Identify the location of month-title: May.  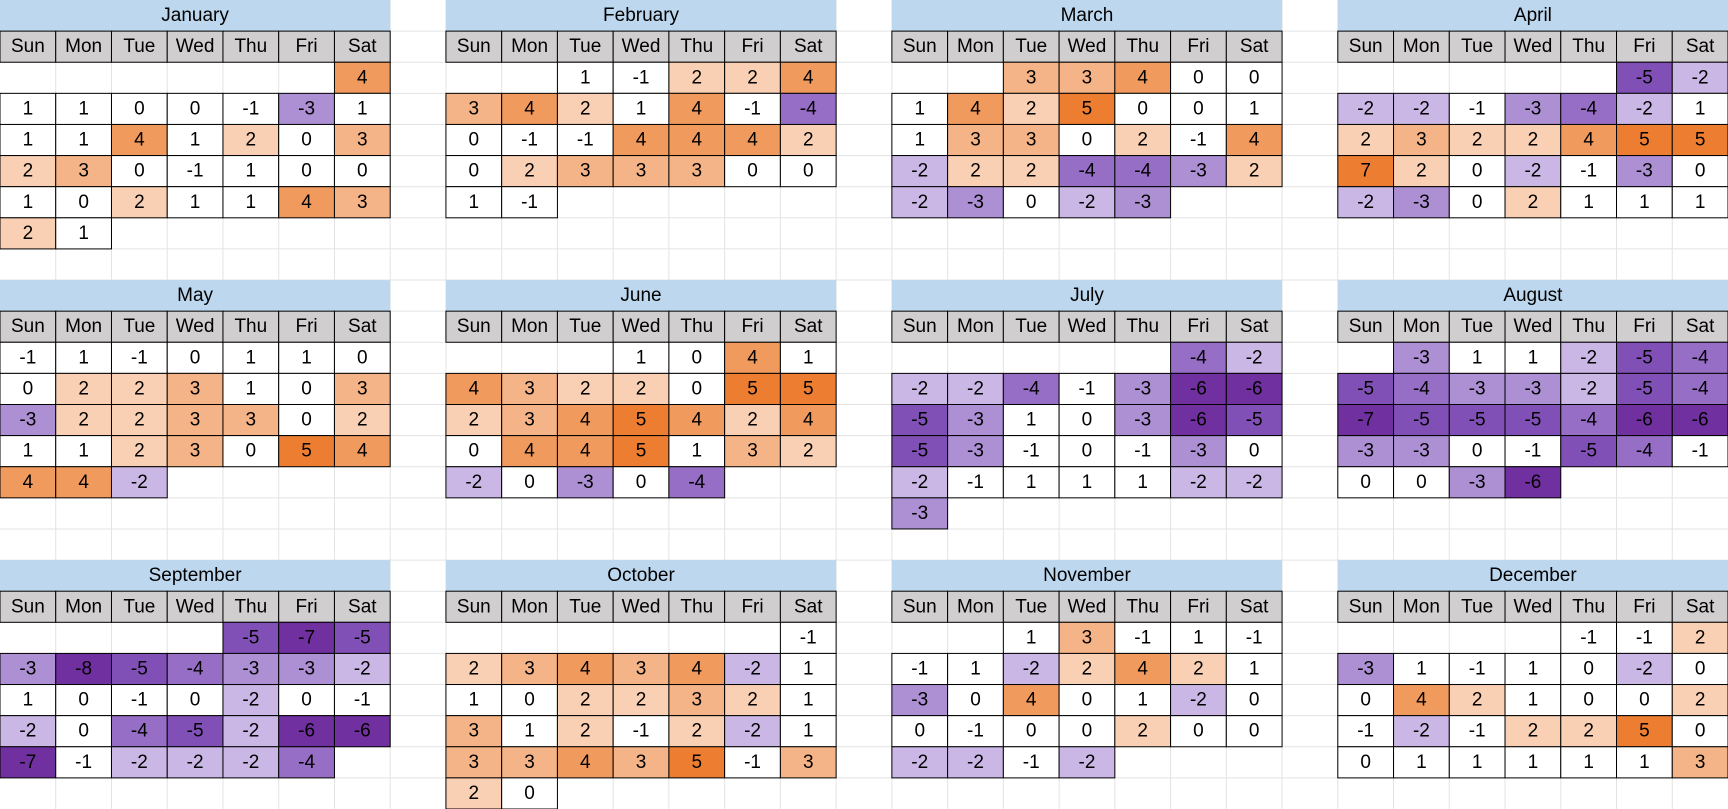
(195, 295).